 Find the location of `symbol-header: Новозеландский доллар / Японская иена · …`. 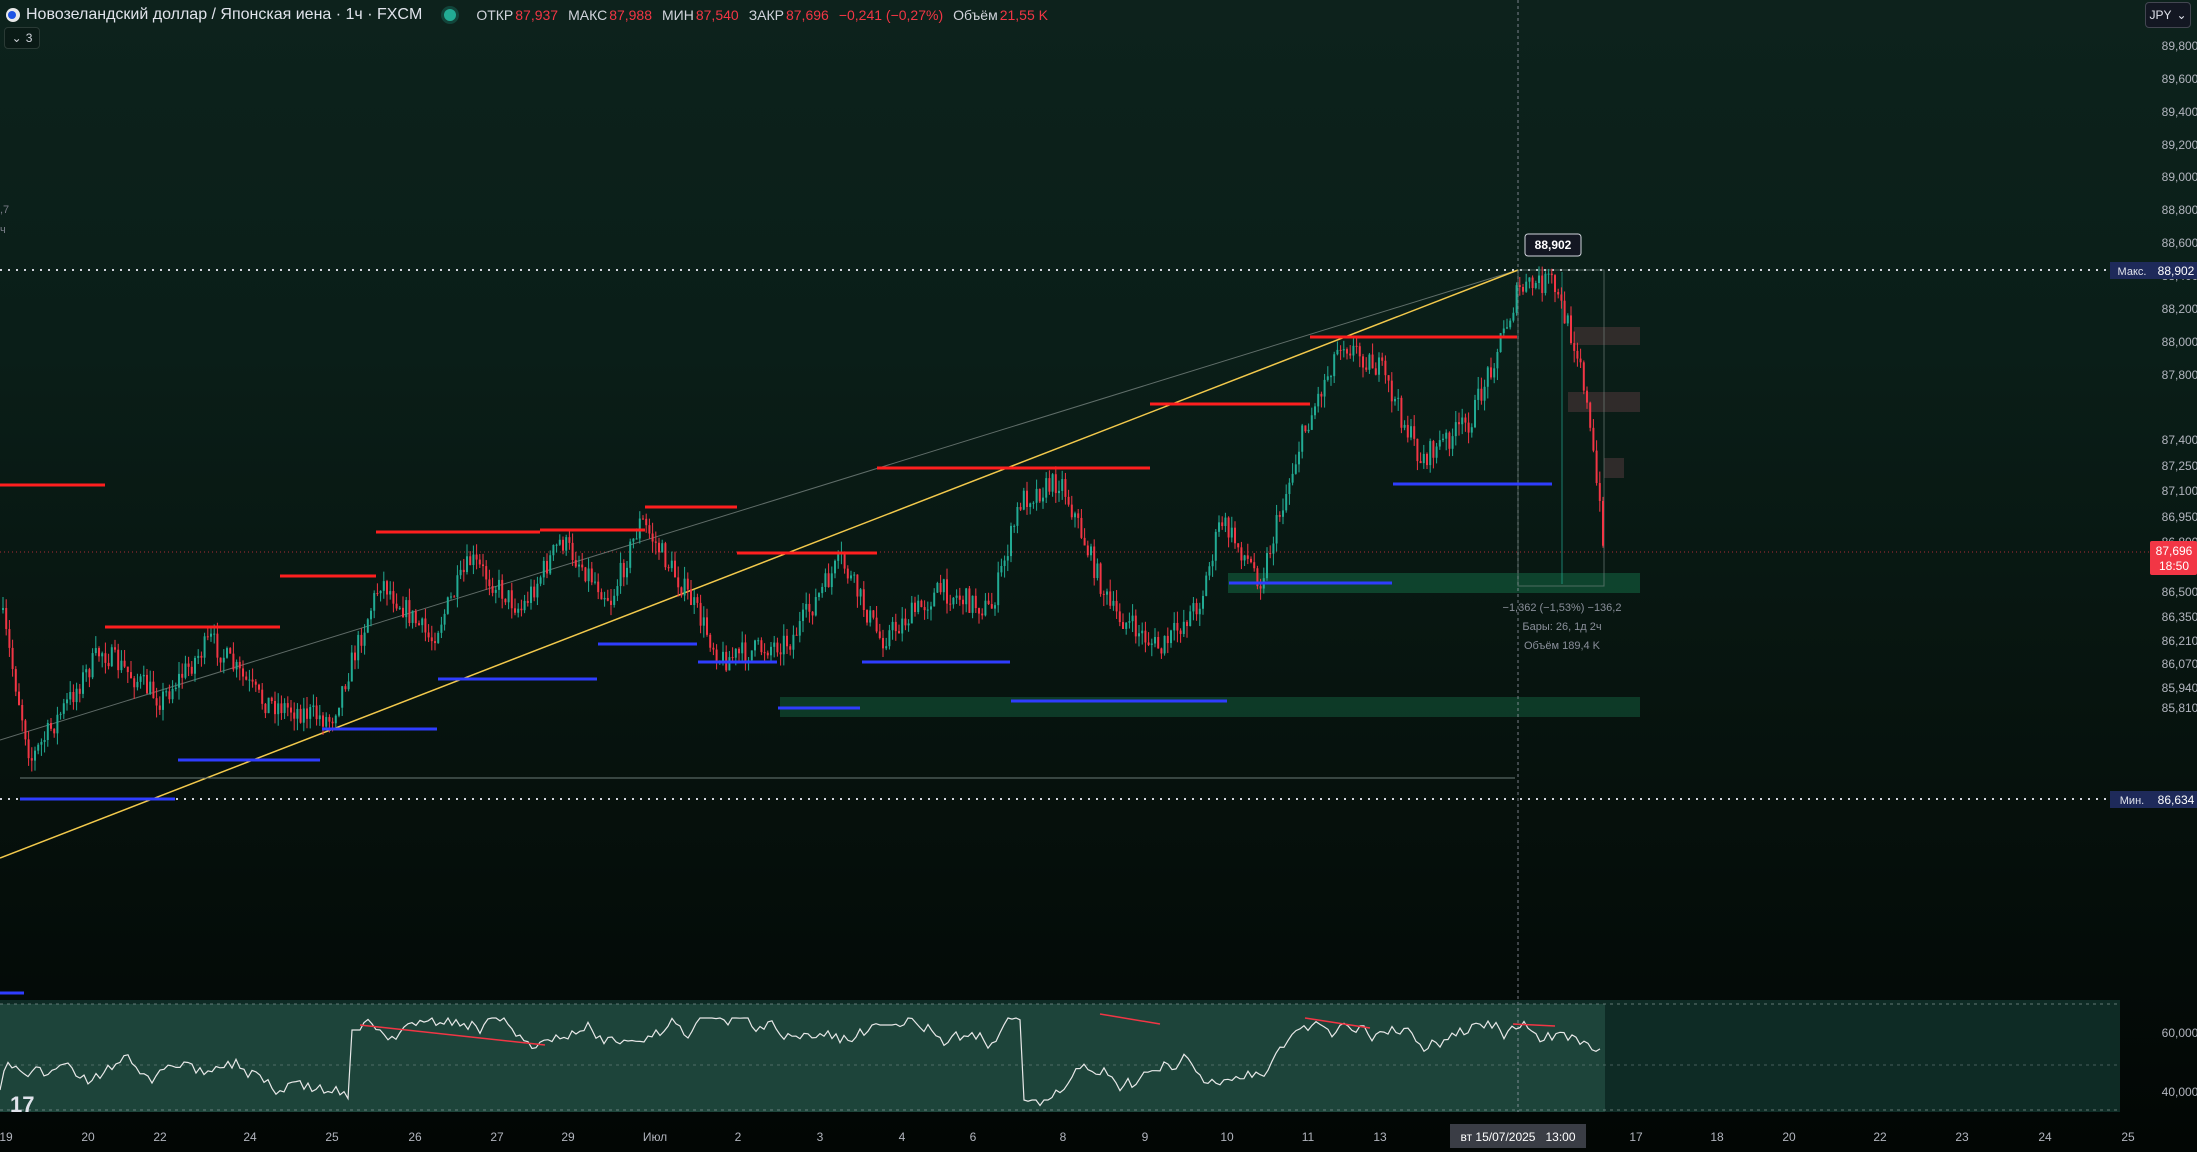

symbol-header: Новозеландский доллар / Японская иена · … is located at coordinates (532, 15).